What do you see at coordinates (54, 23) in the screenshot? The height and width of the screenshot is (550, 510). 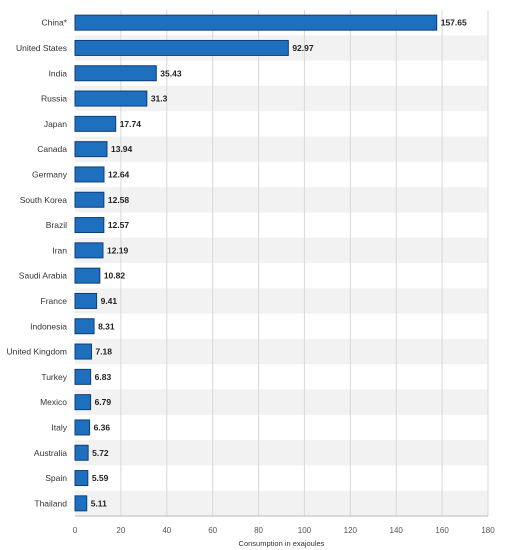 I see `category-label: China*` at bounding box center [54, 23].